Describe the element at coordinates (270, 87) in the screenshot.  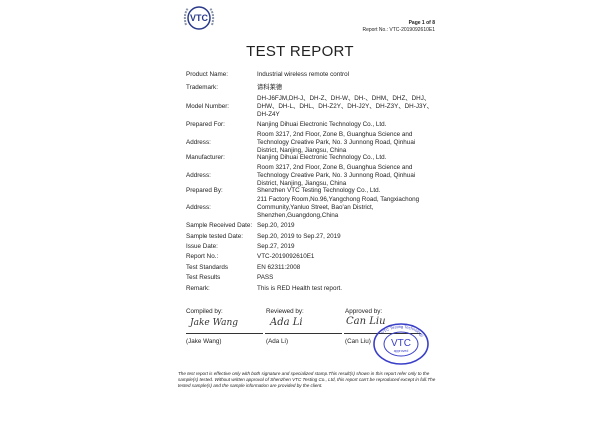
I see `field-value: 谛科莱德` at that location.